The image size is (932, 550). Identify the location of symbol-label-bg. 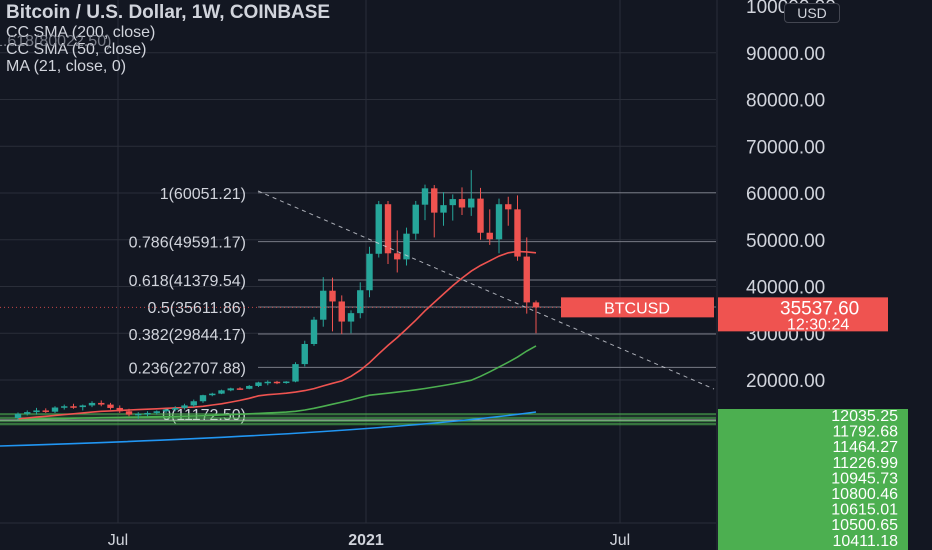
(637, 307).